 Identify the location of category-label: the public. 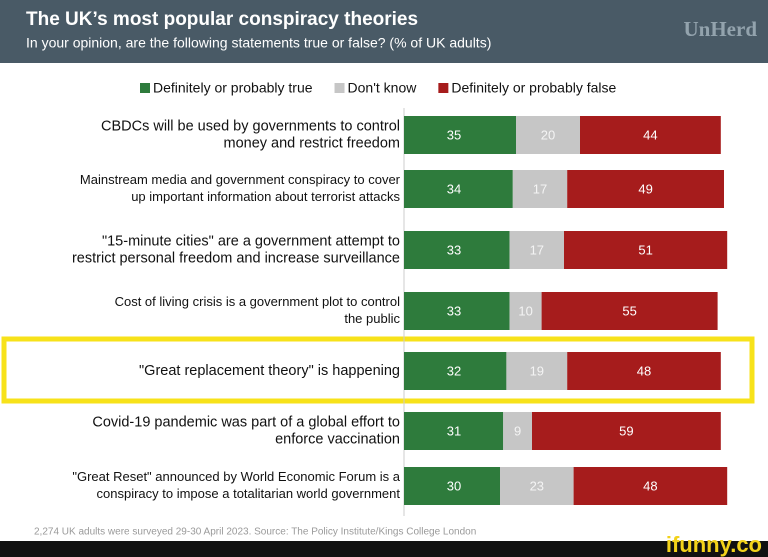
(372, 318).